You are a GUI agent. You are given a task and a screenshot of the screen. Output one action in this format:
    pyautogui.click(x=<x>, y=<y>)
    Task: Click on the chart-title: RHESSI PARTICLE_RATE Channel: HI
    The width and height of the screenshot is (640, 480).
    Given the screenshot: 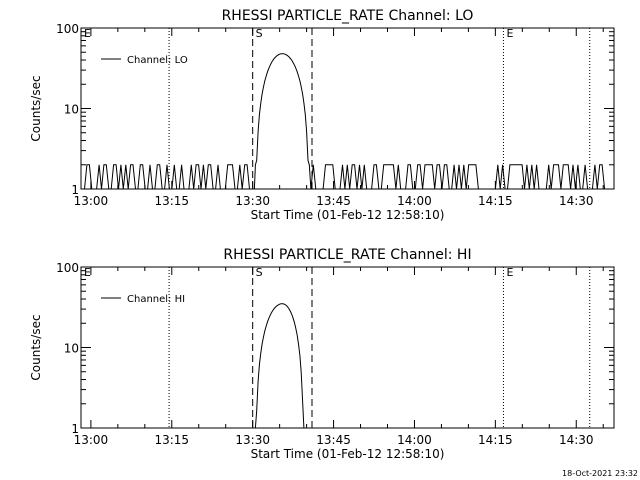 What is the action you would take?
    pyautogui.click(x=347, y=255)
    